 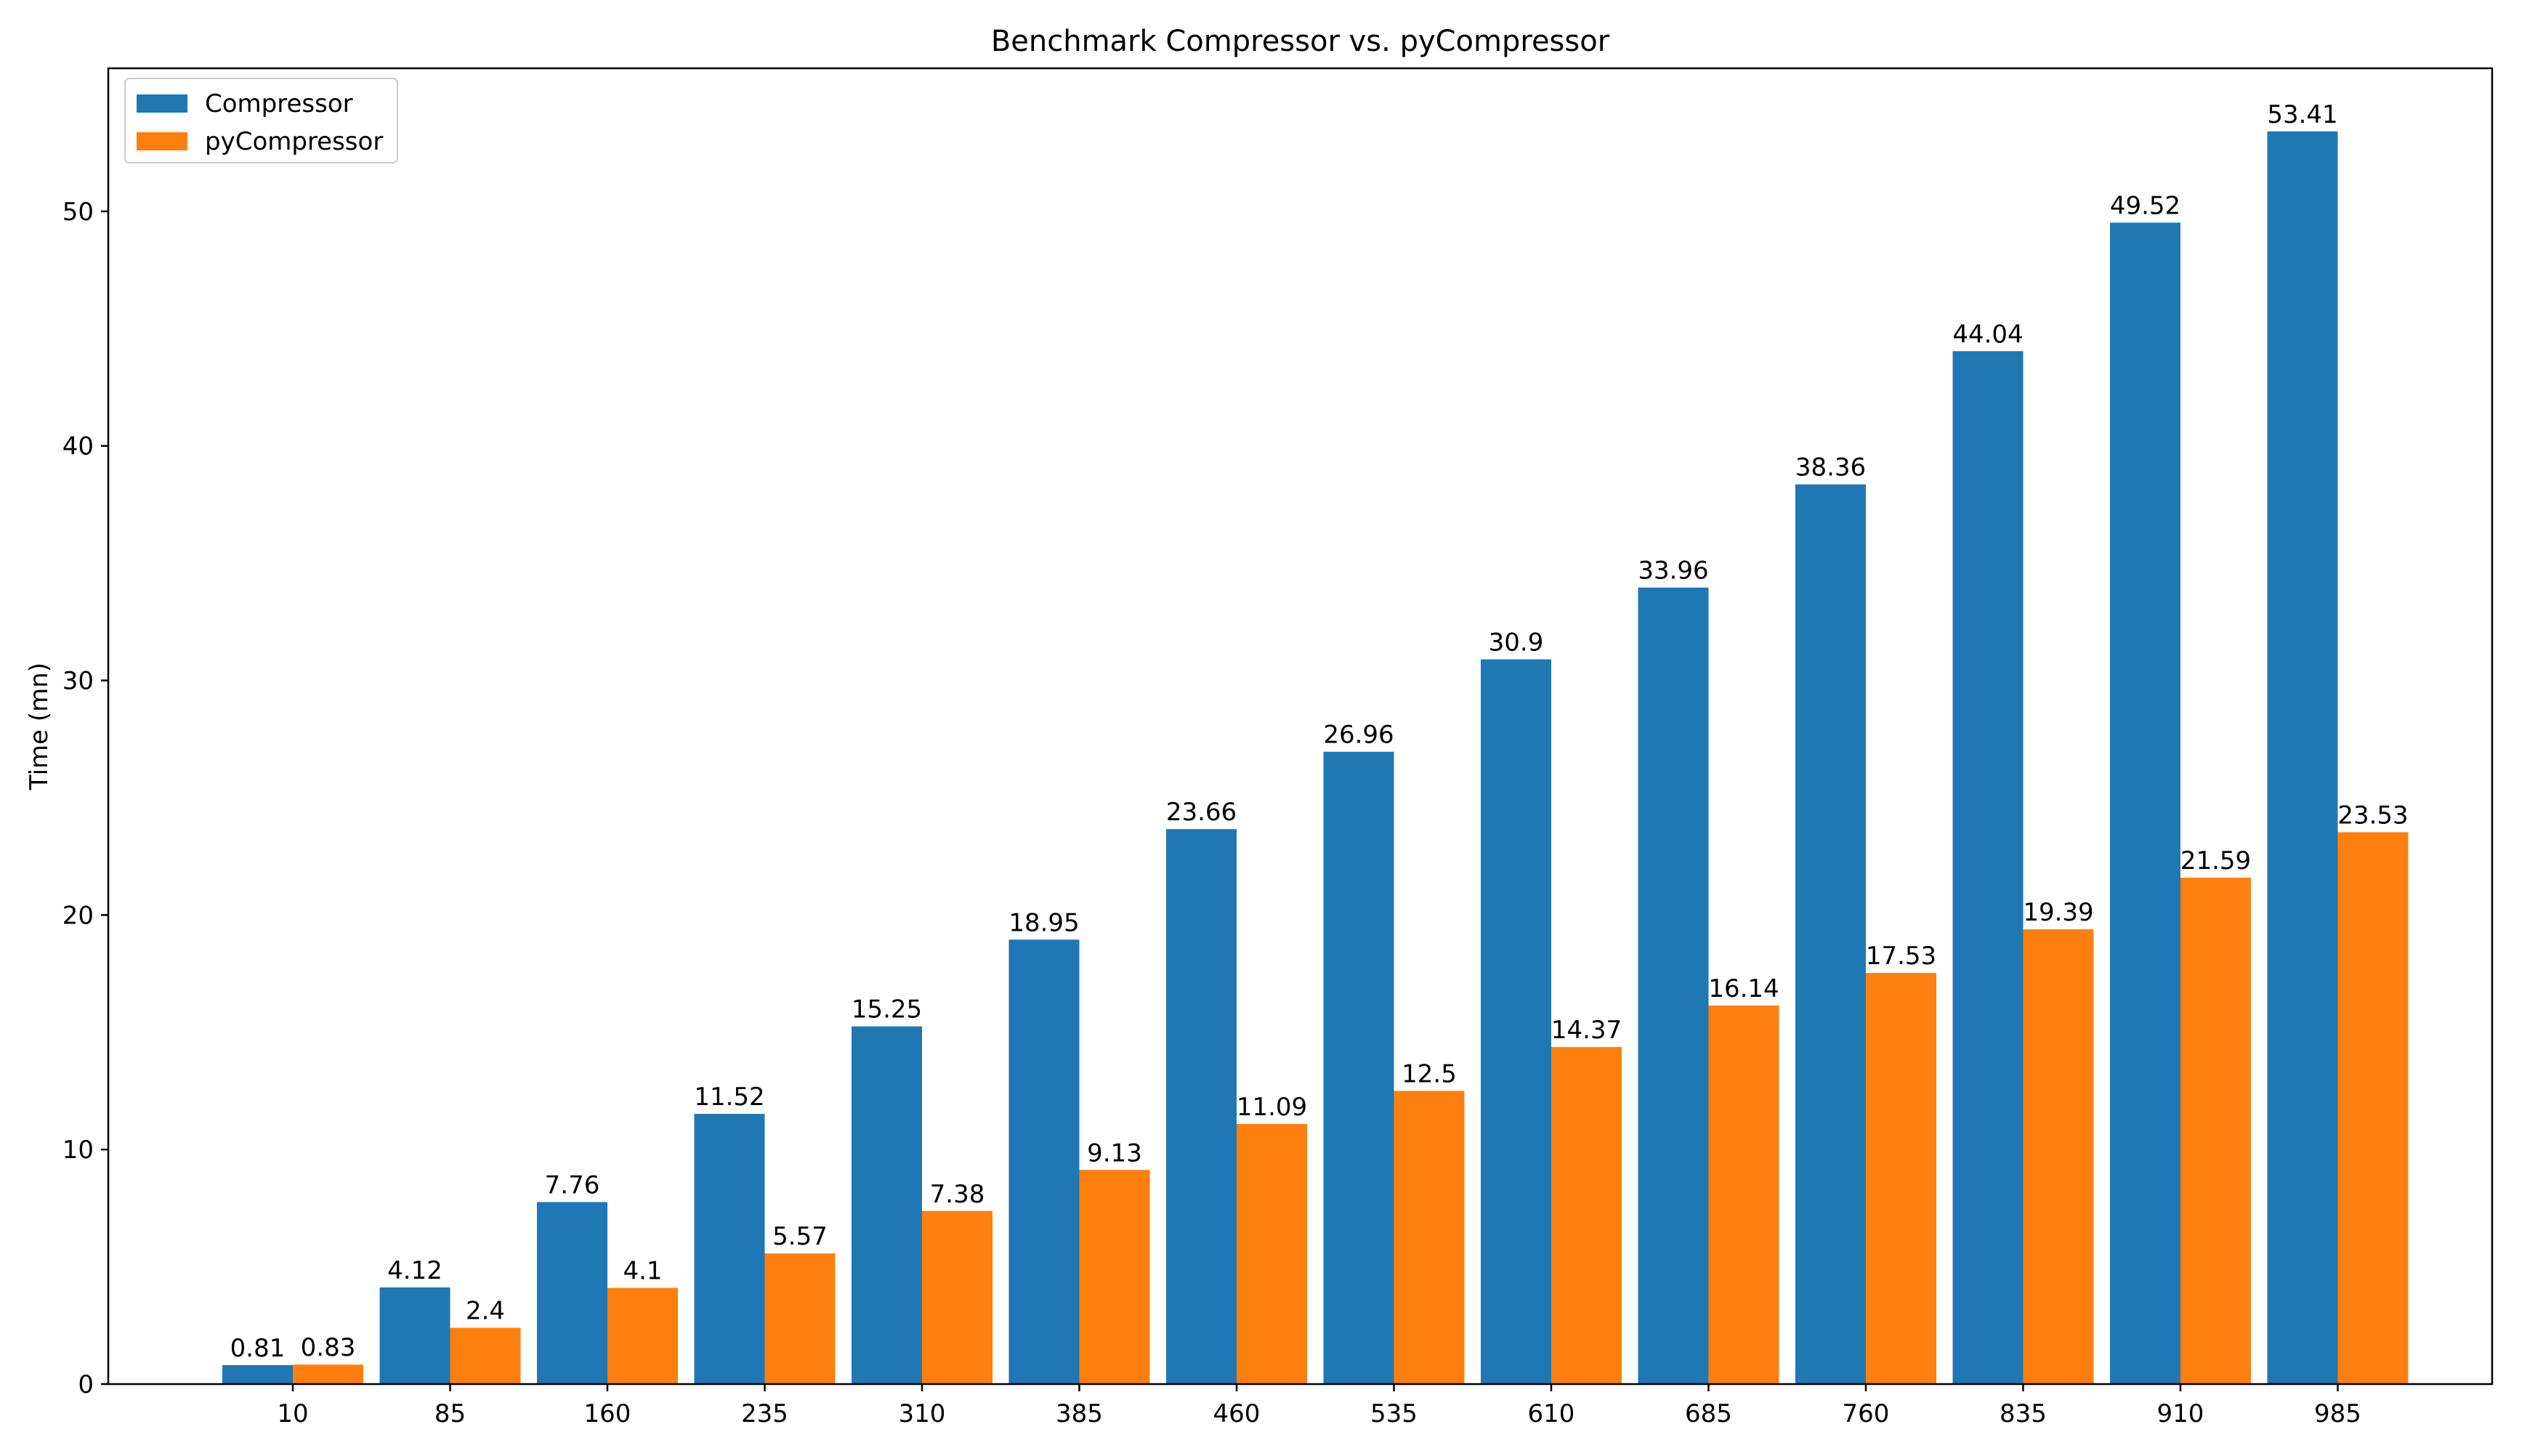 What do you see at coordinates (1319, 1406) in the screenshot?
I see `x-axis: 10 85 160 235 310 385 460 535 610 685 760 835 910 985` at bounding box center [1319, 1406].